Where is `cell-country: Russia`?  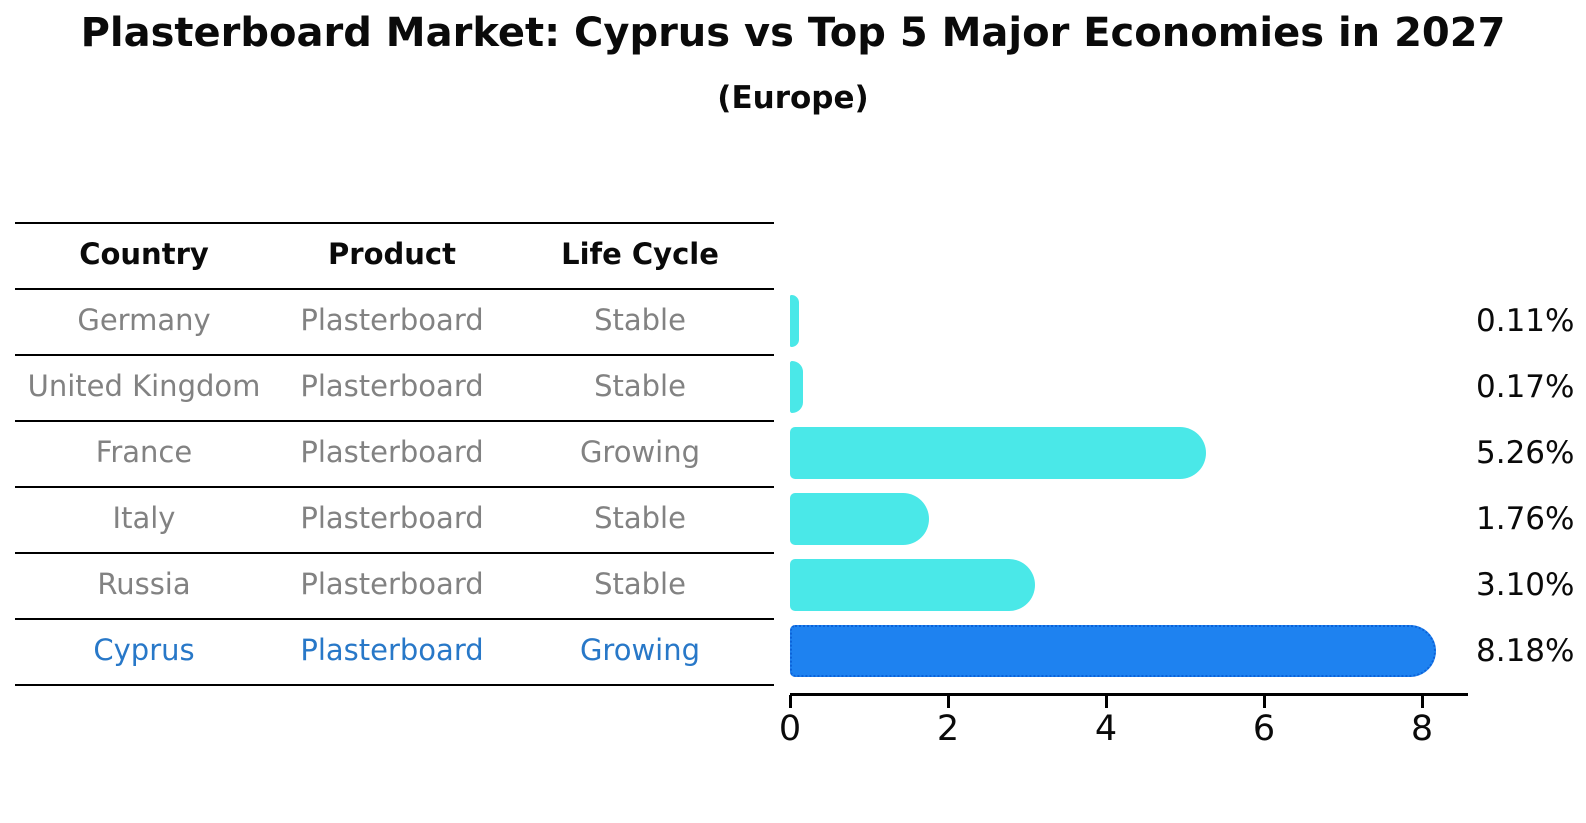 cell-country: Russia is located at coordinates (144, 584).